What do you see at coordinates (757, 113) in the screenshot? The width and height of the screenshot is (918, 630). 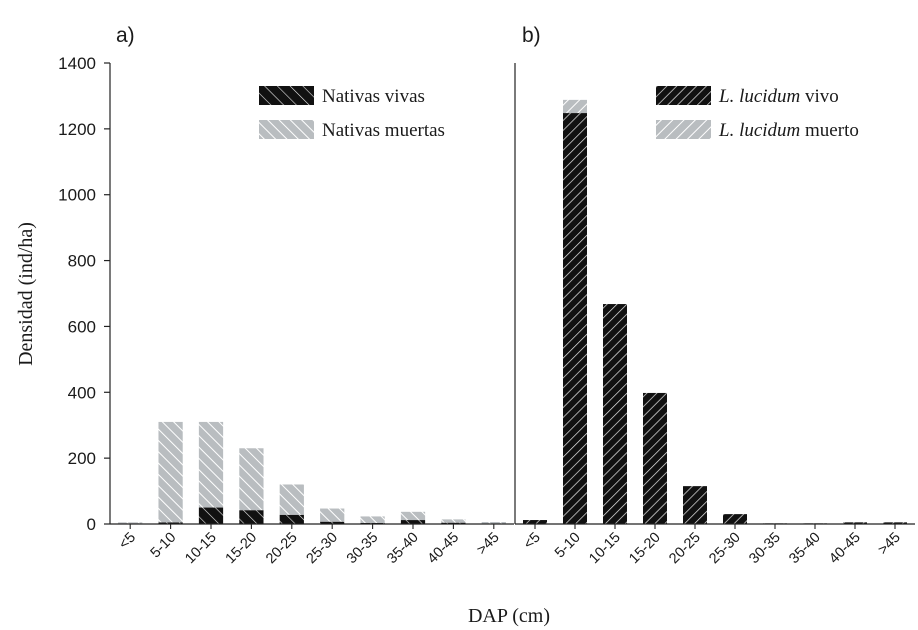 I see `legend-panel-b: L. lucidum vivo L. lucidum muerto` at bounding box center [757, 113].